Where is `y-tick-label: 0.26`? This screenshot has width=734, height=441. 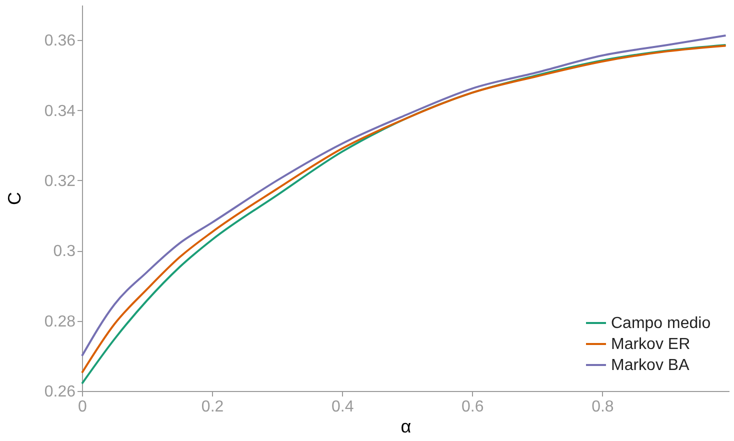 y-tick-label: 0.26 is located at coordinates (60, 392).